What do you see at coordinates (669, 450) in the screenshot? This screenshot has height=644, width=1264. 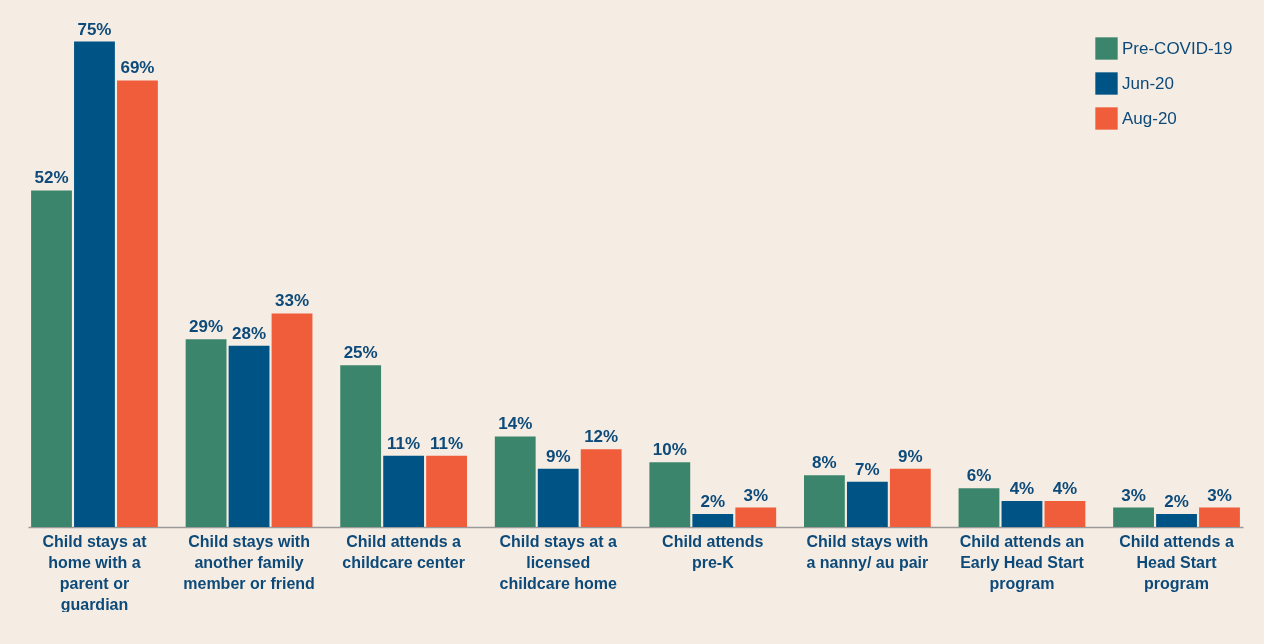 I see `data-label: 10%` at bounding box center [669, 450].